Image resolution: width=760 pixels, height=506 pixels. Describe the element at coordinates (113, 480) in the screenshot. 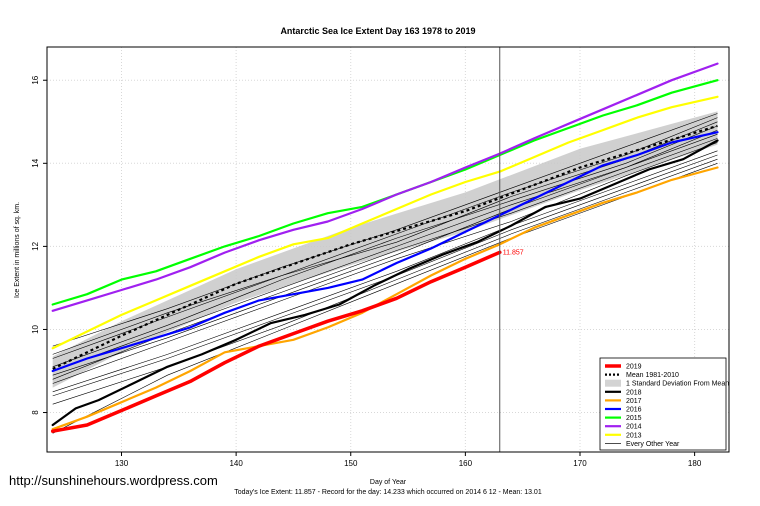

I see `website-url: http://sunshinehours.wordpress.com` at that location.